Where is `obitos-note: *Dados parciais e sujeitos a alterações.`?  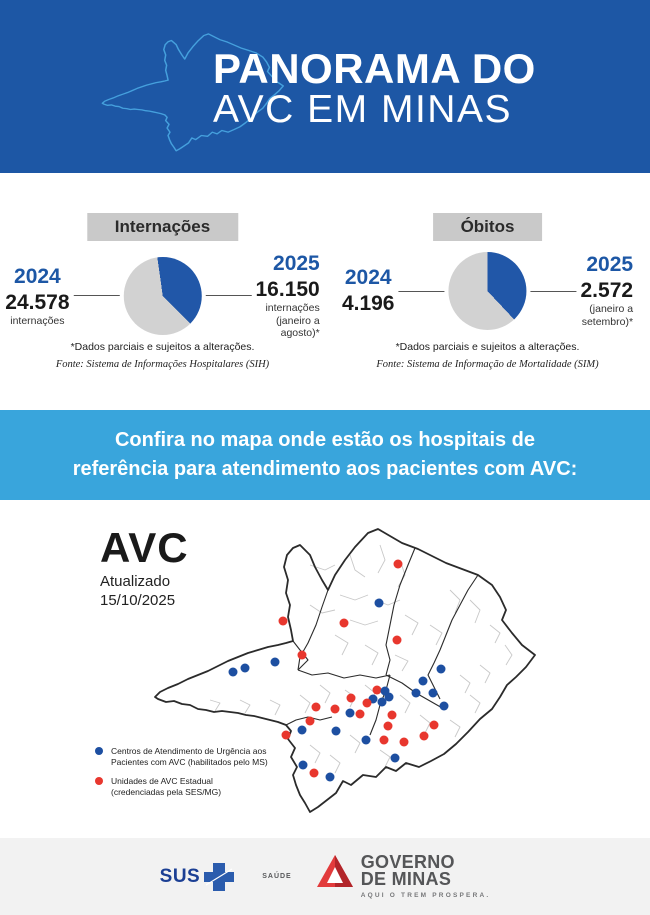
obitos-note: *Dados parciais e sujeitos a alterações. is located at coordinates (487, 347).